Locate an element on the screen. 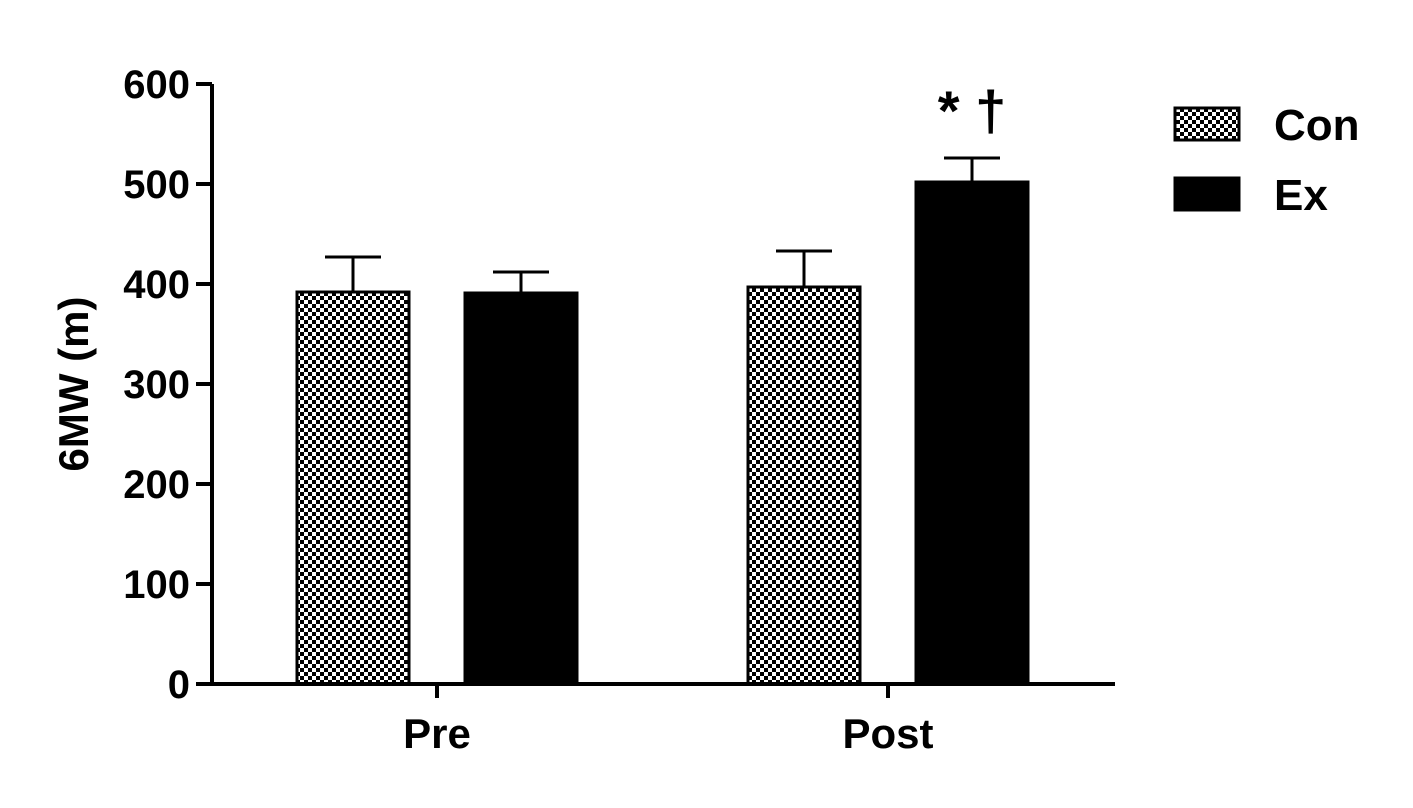  y-tick-label: 500 is located at coordinates (156, 185).